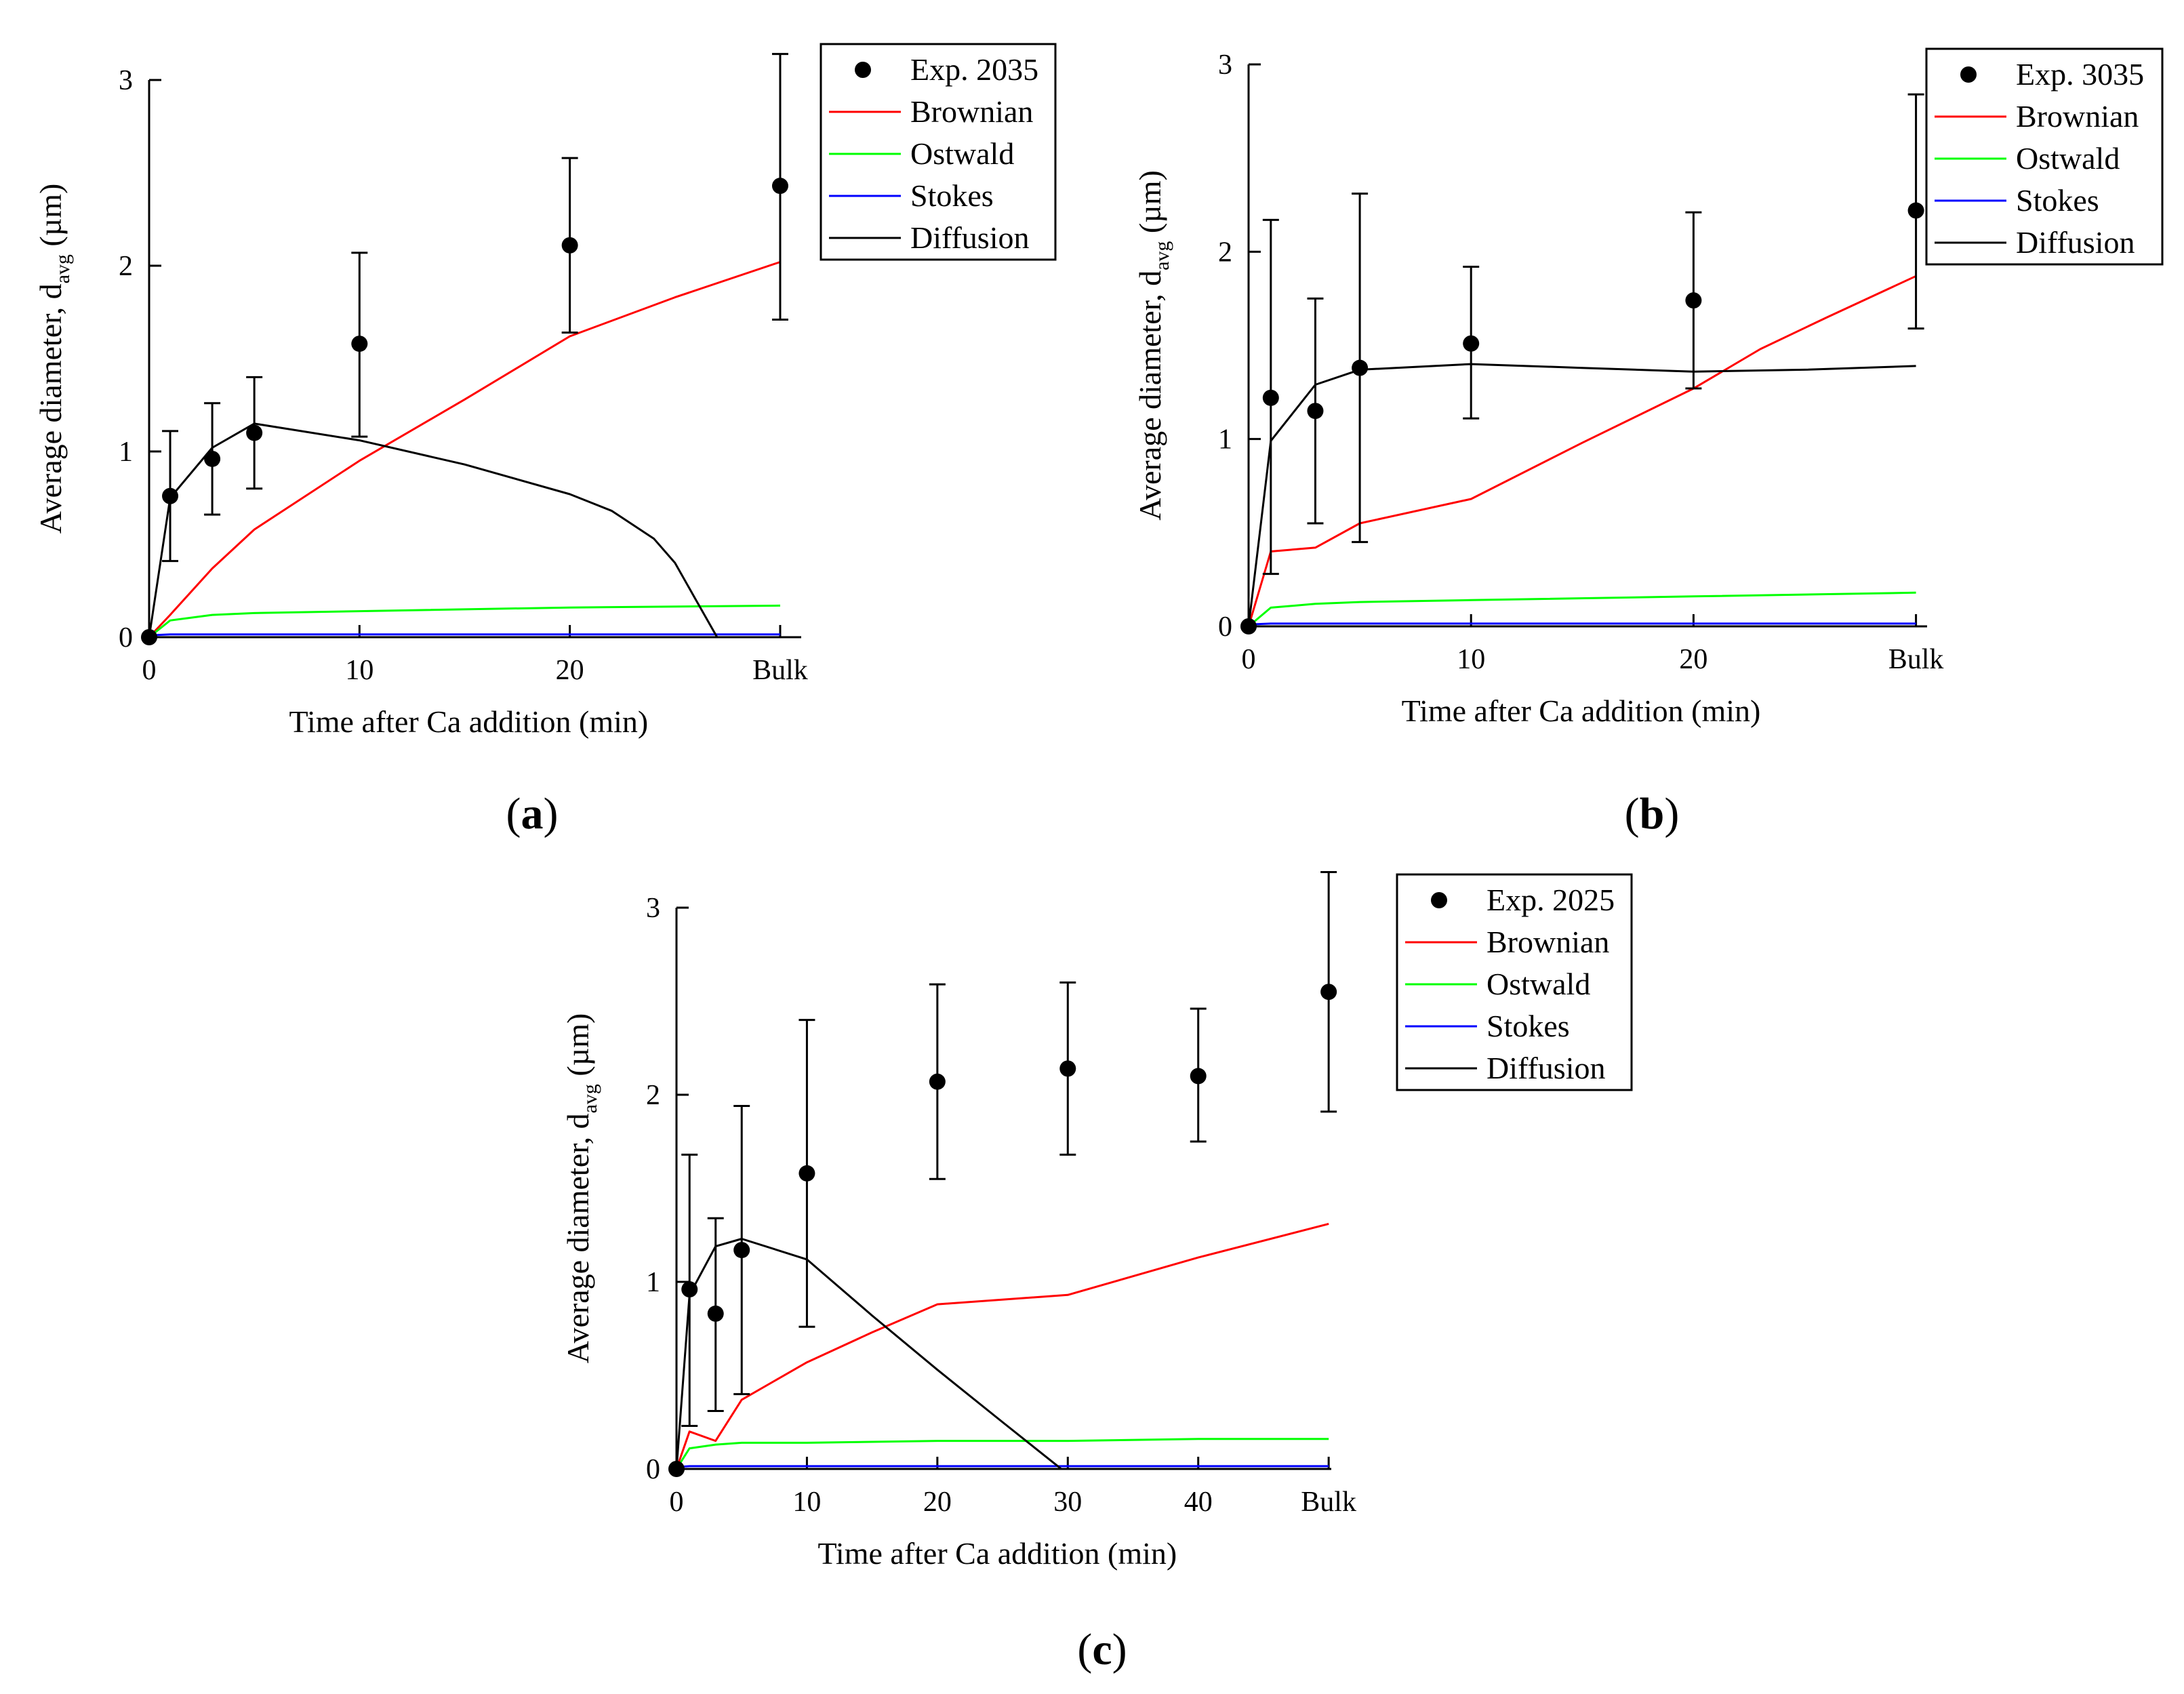 This screenshot has height=1694, width=2184. What do you see at coordinates (974, 69) in the screenshot?
I see `legend-label: Exp. 2035` at bounding box center [974, 69].